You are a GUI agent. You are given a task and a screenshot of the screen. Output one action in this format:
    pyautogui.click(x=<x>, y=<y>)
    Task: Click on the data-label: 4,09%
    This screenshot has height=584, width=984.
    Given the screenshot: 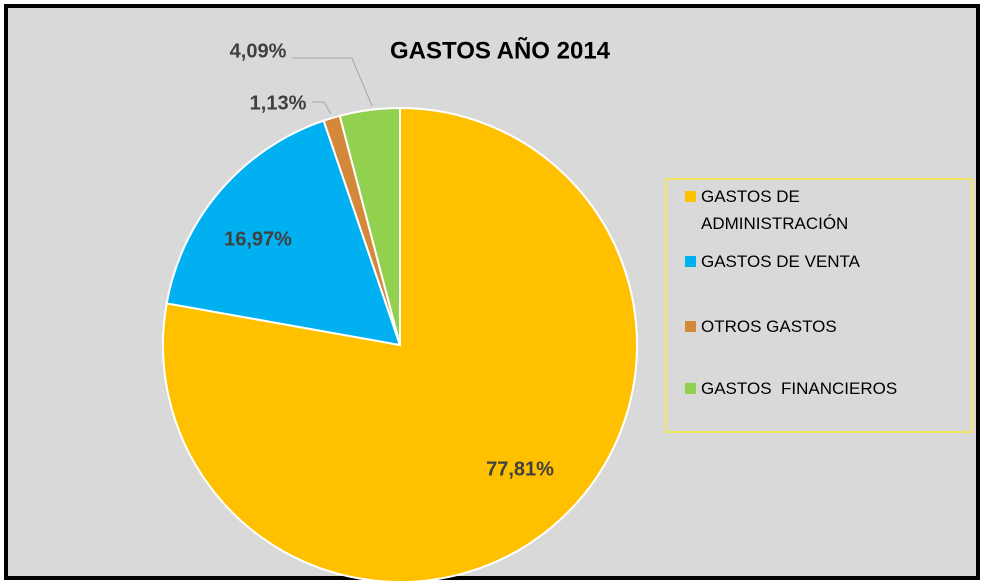 What is the action you would take?
    pyautogui.click(x=258, y=51)
    